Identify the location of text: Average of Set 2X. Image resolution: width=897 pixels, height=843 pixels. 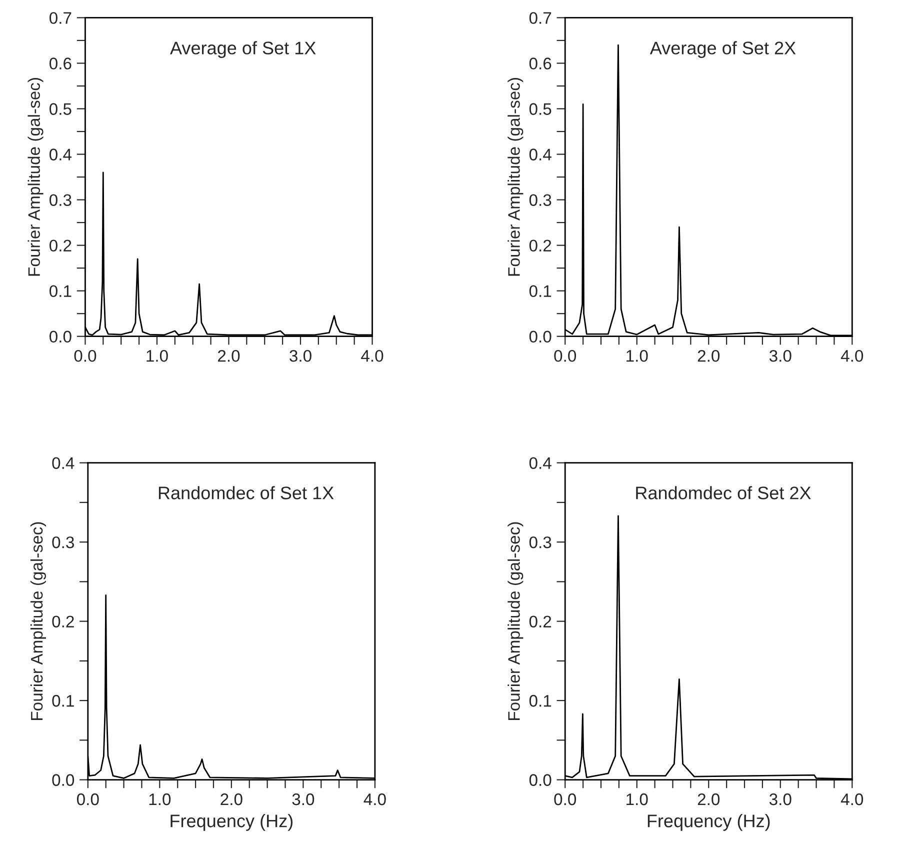
(723, 49).